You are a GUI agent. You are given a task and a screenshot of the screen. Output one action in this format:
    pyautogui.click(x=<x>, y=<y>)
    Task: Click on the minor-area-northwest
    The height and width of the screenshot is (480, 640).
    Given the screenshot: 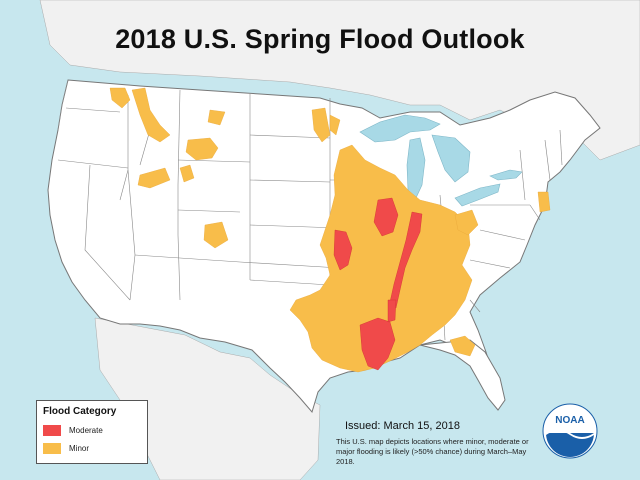 What is the action you would take?
    pyautogui.click(x=120, y=98)
    